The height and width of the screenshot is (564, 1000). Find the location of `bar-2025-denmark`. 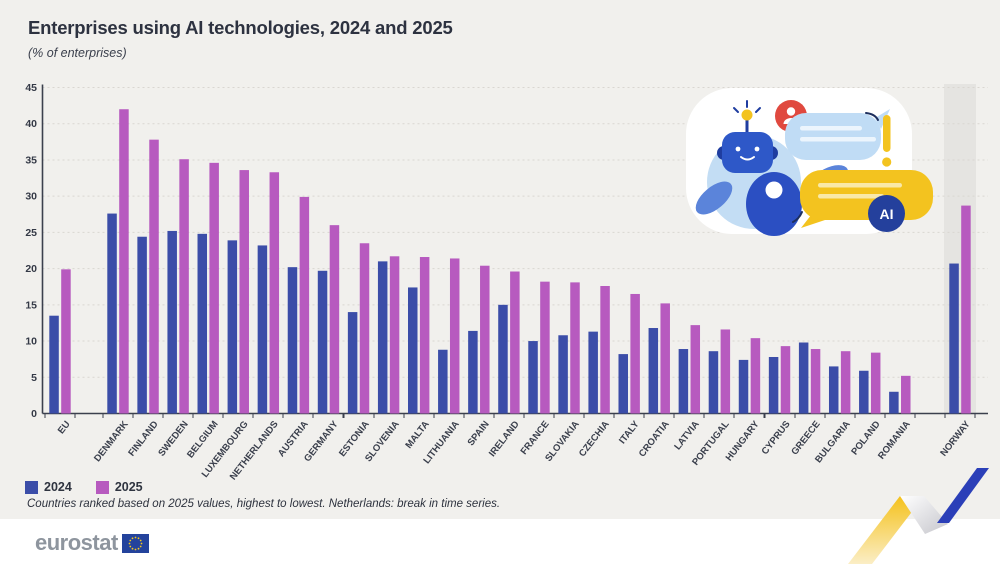

bar-2025-denmark is located at coordinates (124, 261).